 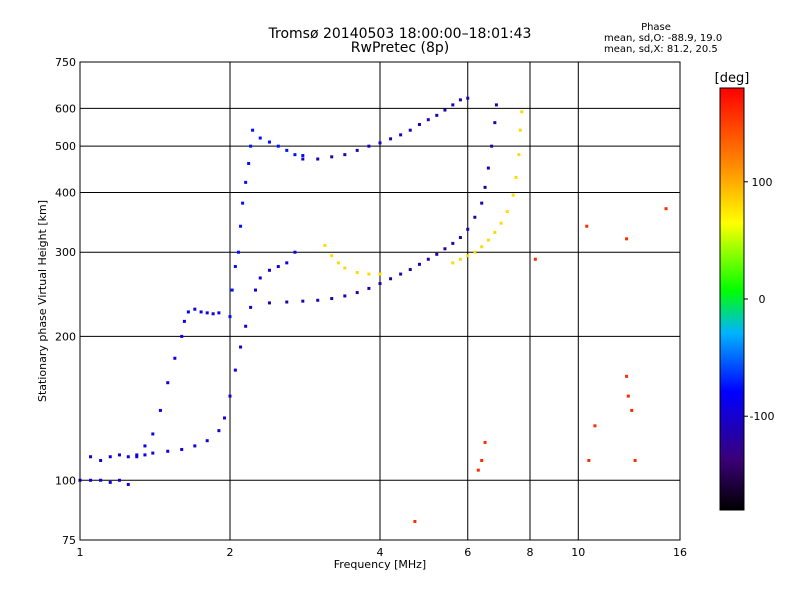 What do you see at coordinates (663, 38) in the screenshot?
I see `phase-o-mode-stats: mean, sd,O: -88.9, 19.0` at bounding box center [663, 38].